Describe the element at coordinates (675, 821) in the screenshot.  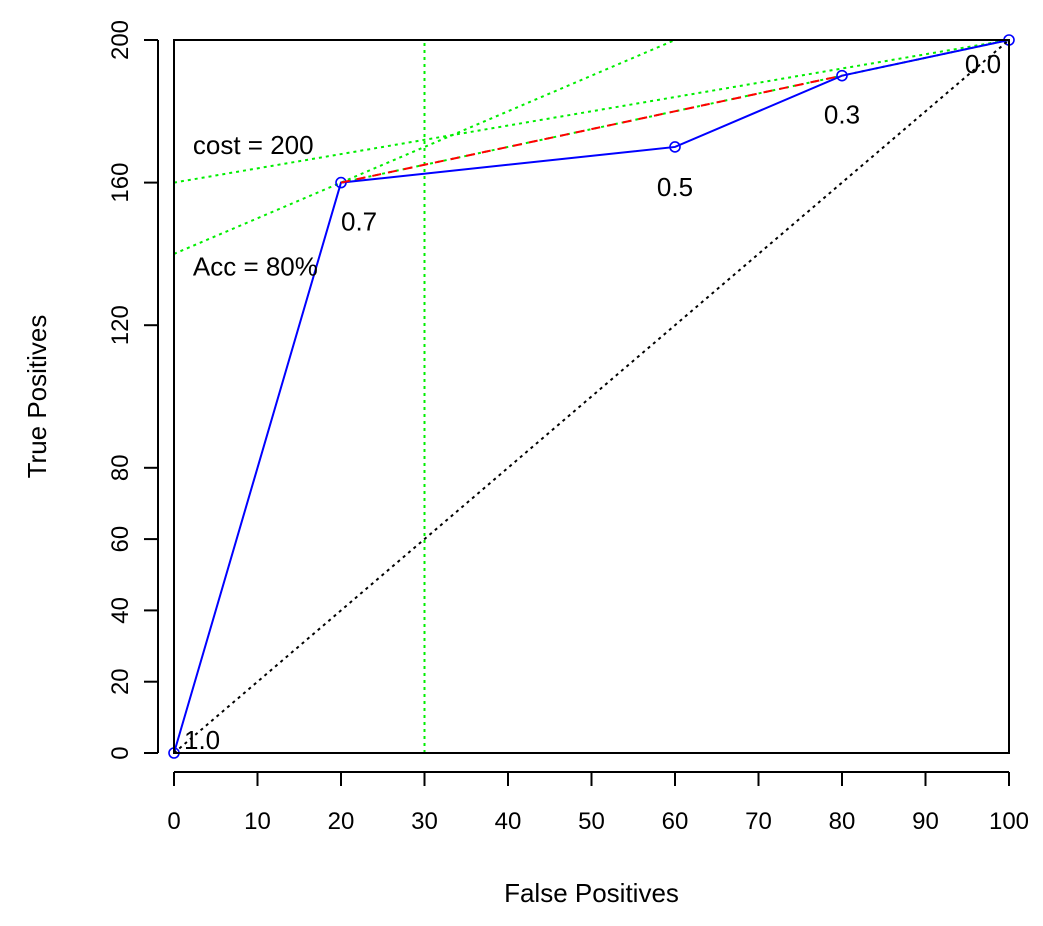
I see `x-tick-label: 60` at that location.